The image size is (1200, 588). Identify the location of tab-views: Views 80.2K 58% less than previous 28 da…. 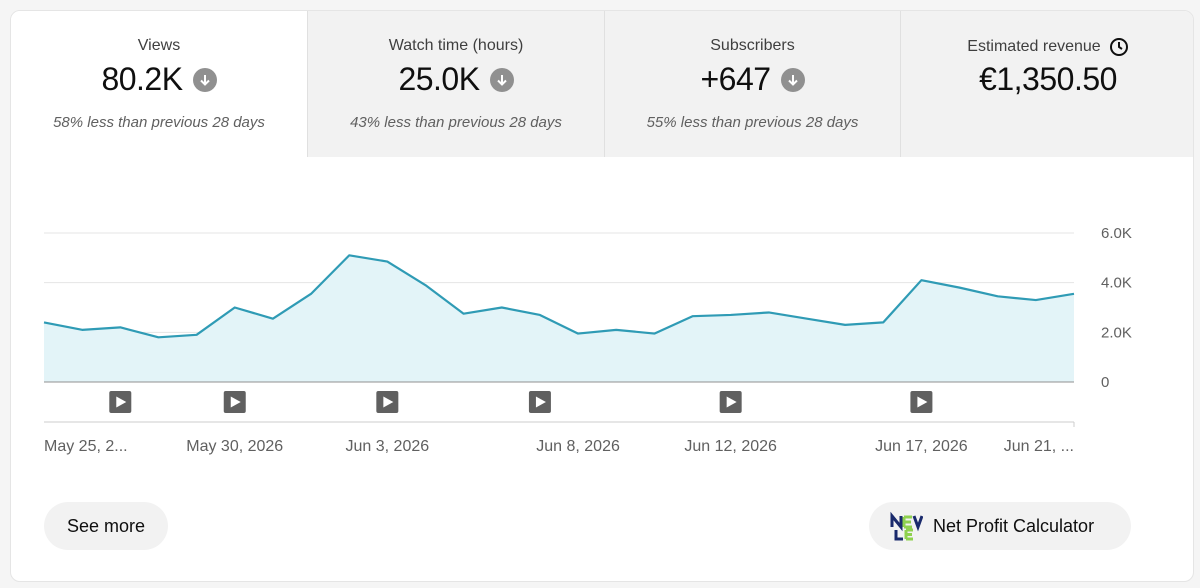
(159, 84).